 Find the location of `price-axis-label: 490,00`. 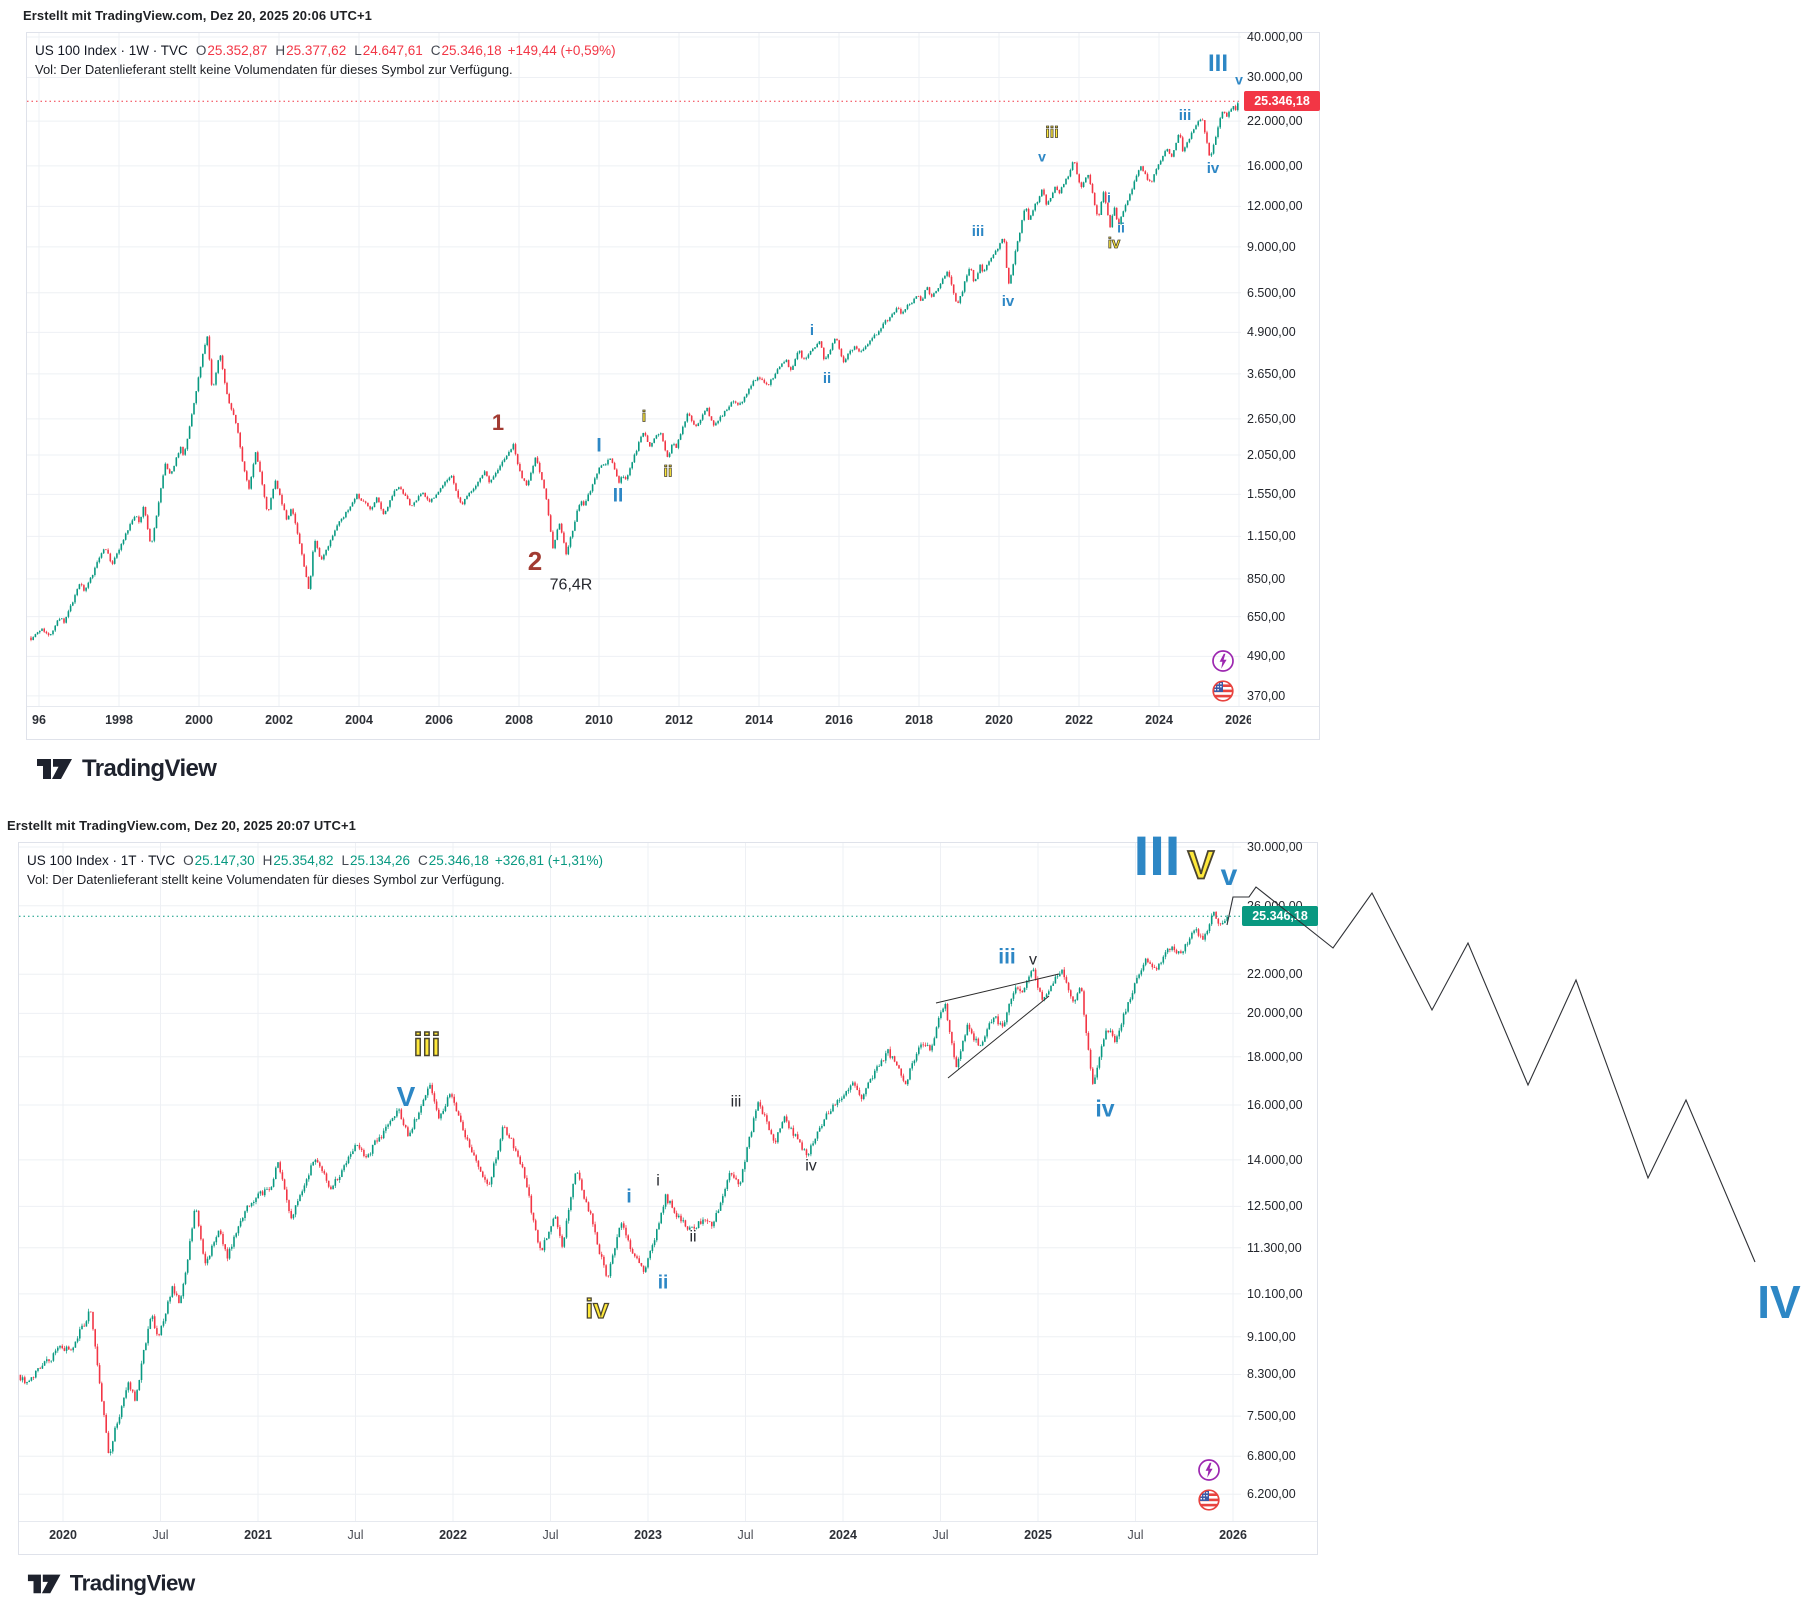

price-axis-label: 490,00 is located at coordinates (1266, 656).